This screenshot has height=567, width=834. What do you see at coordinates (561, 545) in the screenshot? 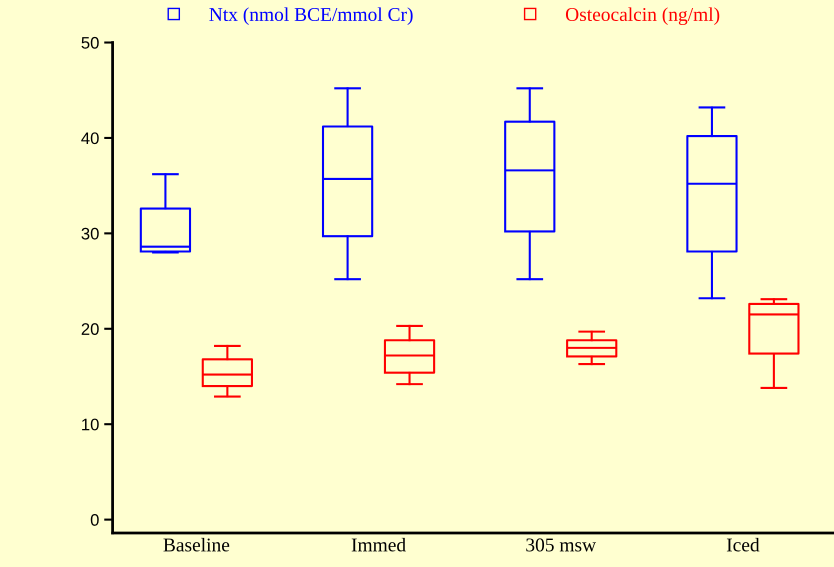
I see `x-tick-label: 305 msw` at bounding box center [561, 545].